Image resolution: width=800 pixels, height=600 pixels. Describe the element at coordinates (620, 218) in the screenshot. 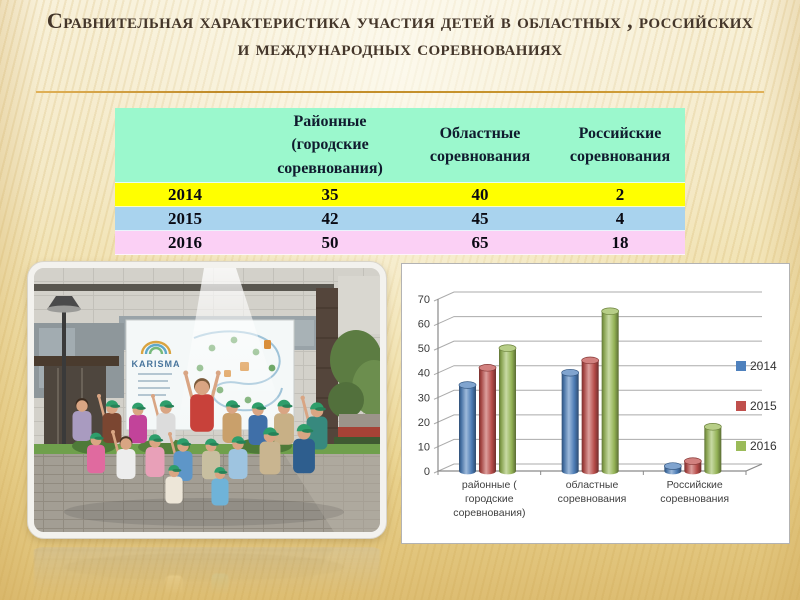

I see `value-cell: 4` at that location.